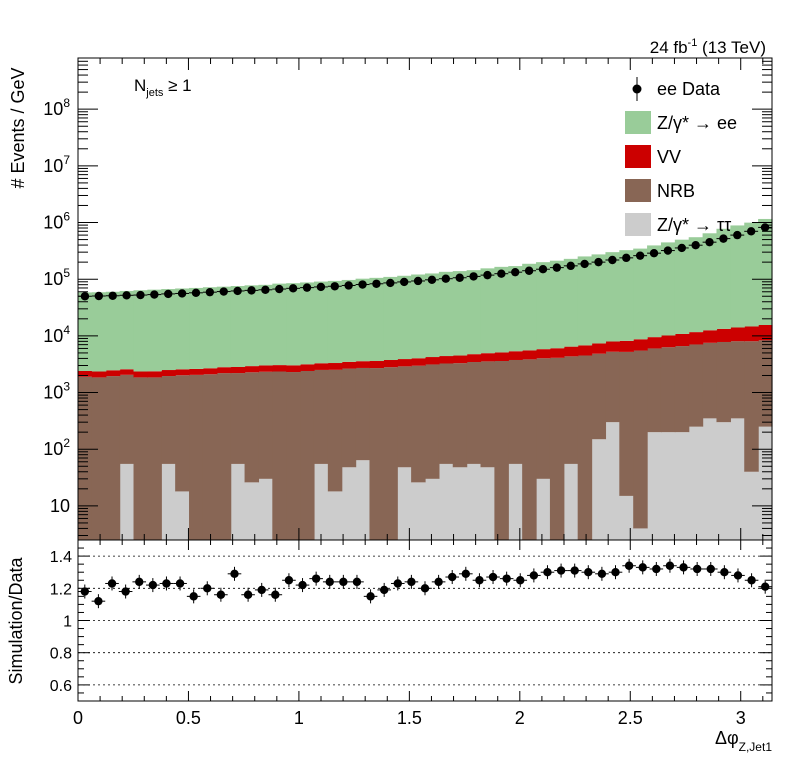 The height and width of the screenshot is (772, 796). I want to click on upper-ytick-label: 10⁵, so click(56, 277).